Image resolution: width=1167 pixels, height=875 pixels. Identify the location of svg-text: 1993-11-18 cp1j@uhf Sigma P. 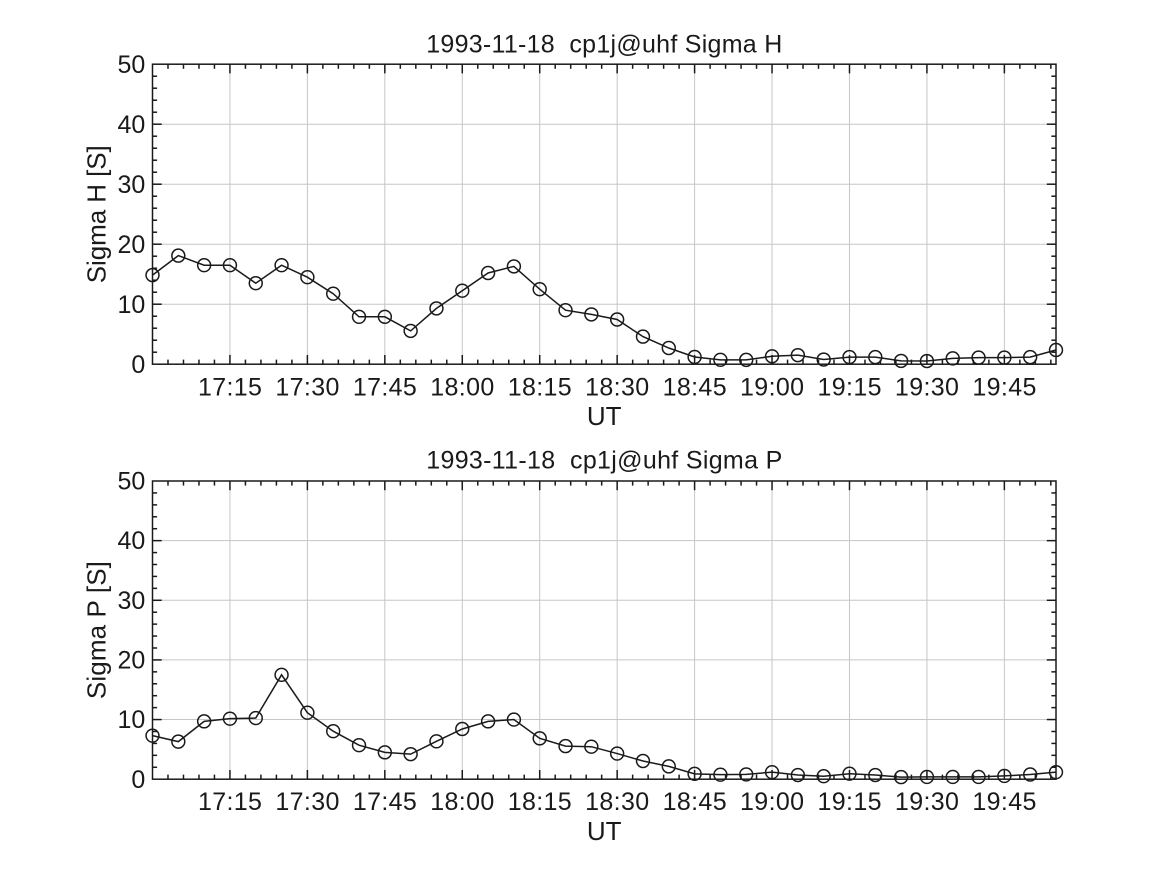
(604, 460).